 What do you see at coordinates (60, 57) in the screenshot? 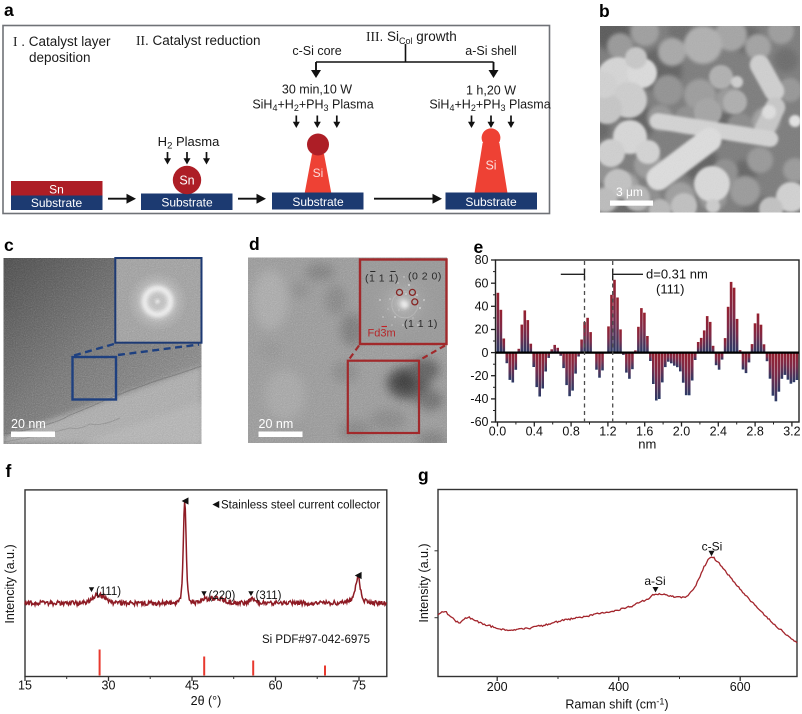
I see `svg-text: deposition` at bounding box center [60, 57].